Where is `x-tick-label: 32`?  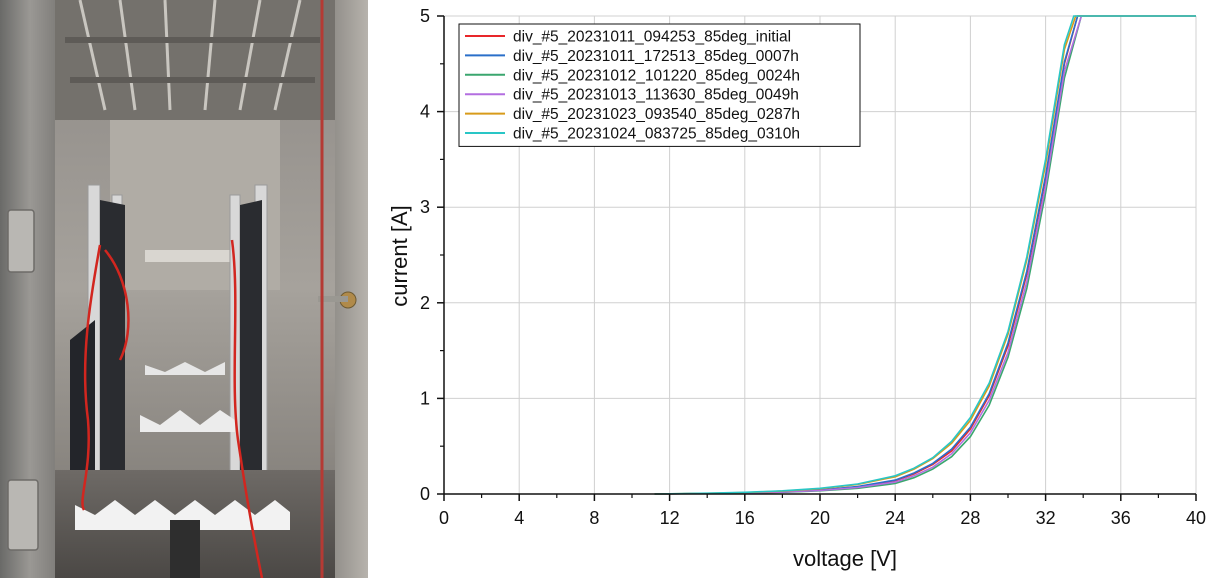 x-tick-label: 32 is located at coordinates (1046, 518).